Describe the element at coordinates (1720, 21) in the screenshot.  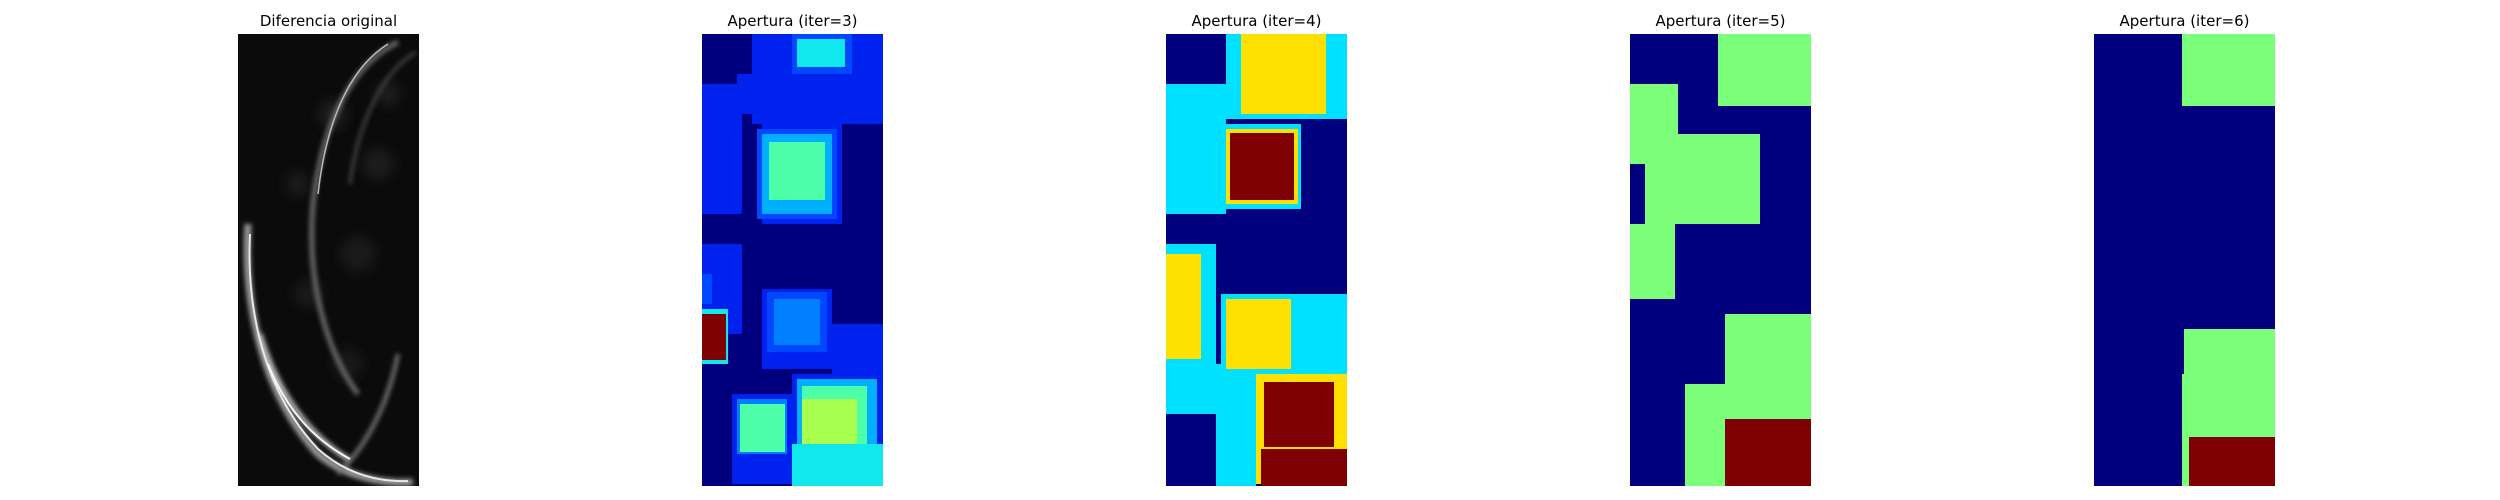
I see `panel-title: Apertura (iter=5)` at that location.